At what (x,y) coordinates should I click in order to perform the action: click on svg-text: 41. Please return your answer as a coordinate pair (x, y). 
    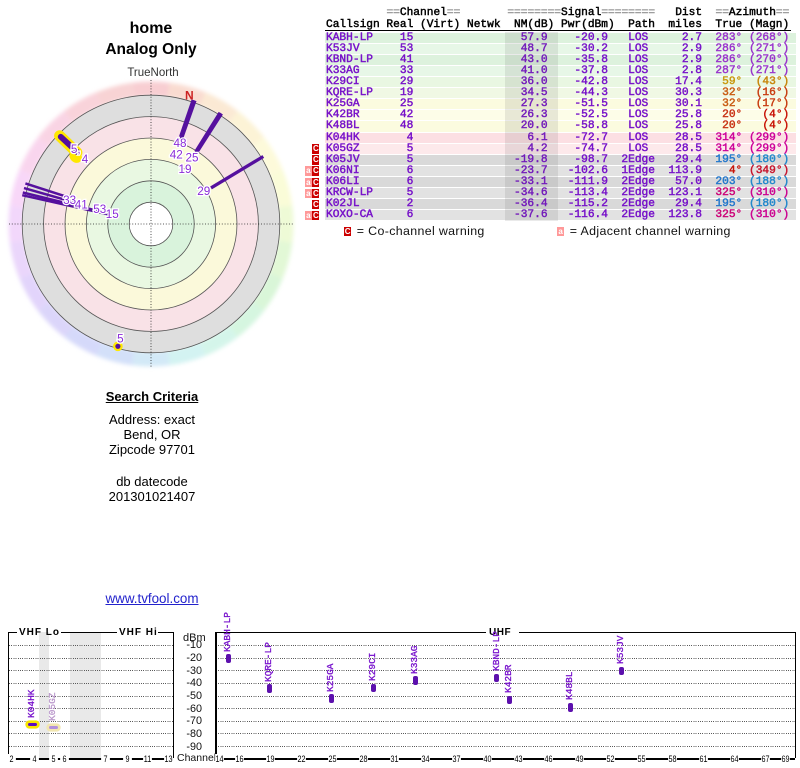
    Looking at the image, I should click on (81, 205).